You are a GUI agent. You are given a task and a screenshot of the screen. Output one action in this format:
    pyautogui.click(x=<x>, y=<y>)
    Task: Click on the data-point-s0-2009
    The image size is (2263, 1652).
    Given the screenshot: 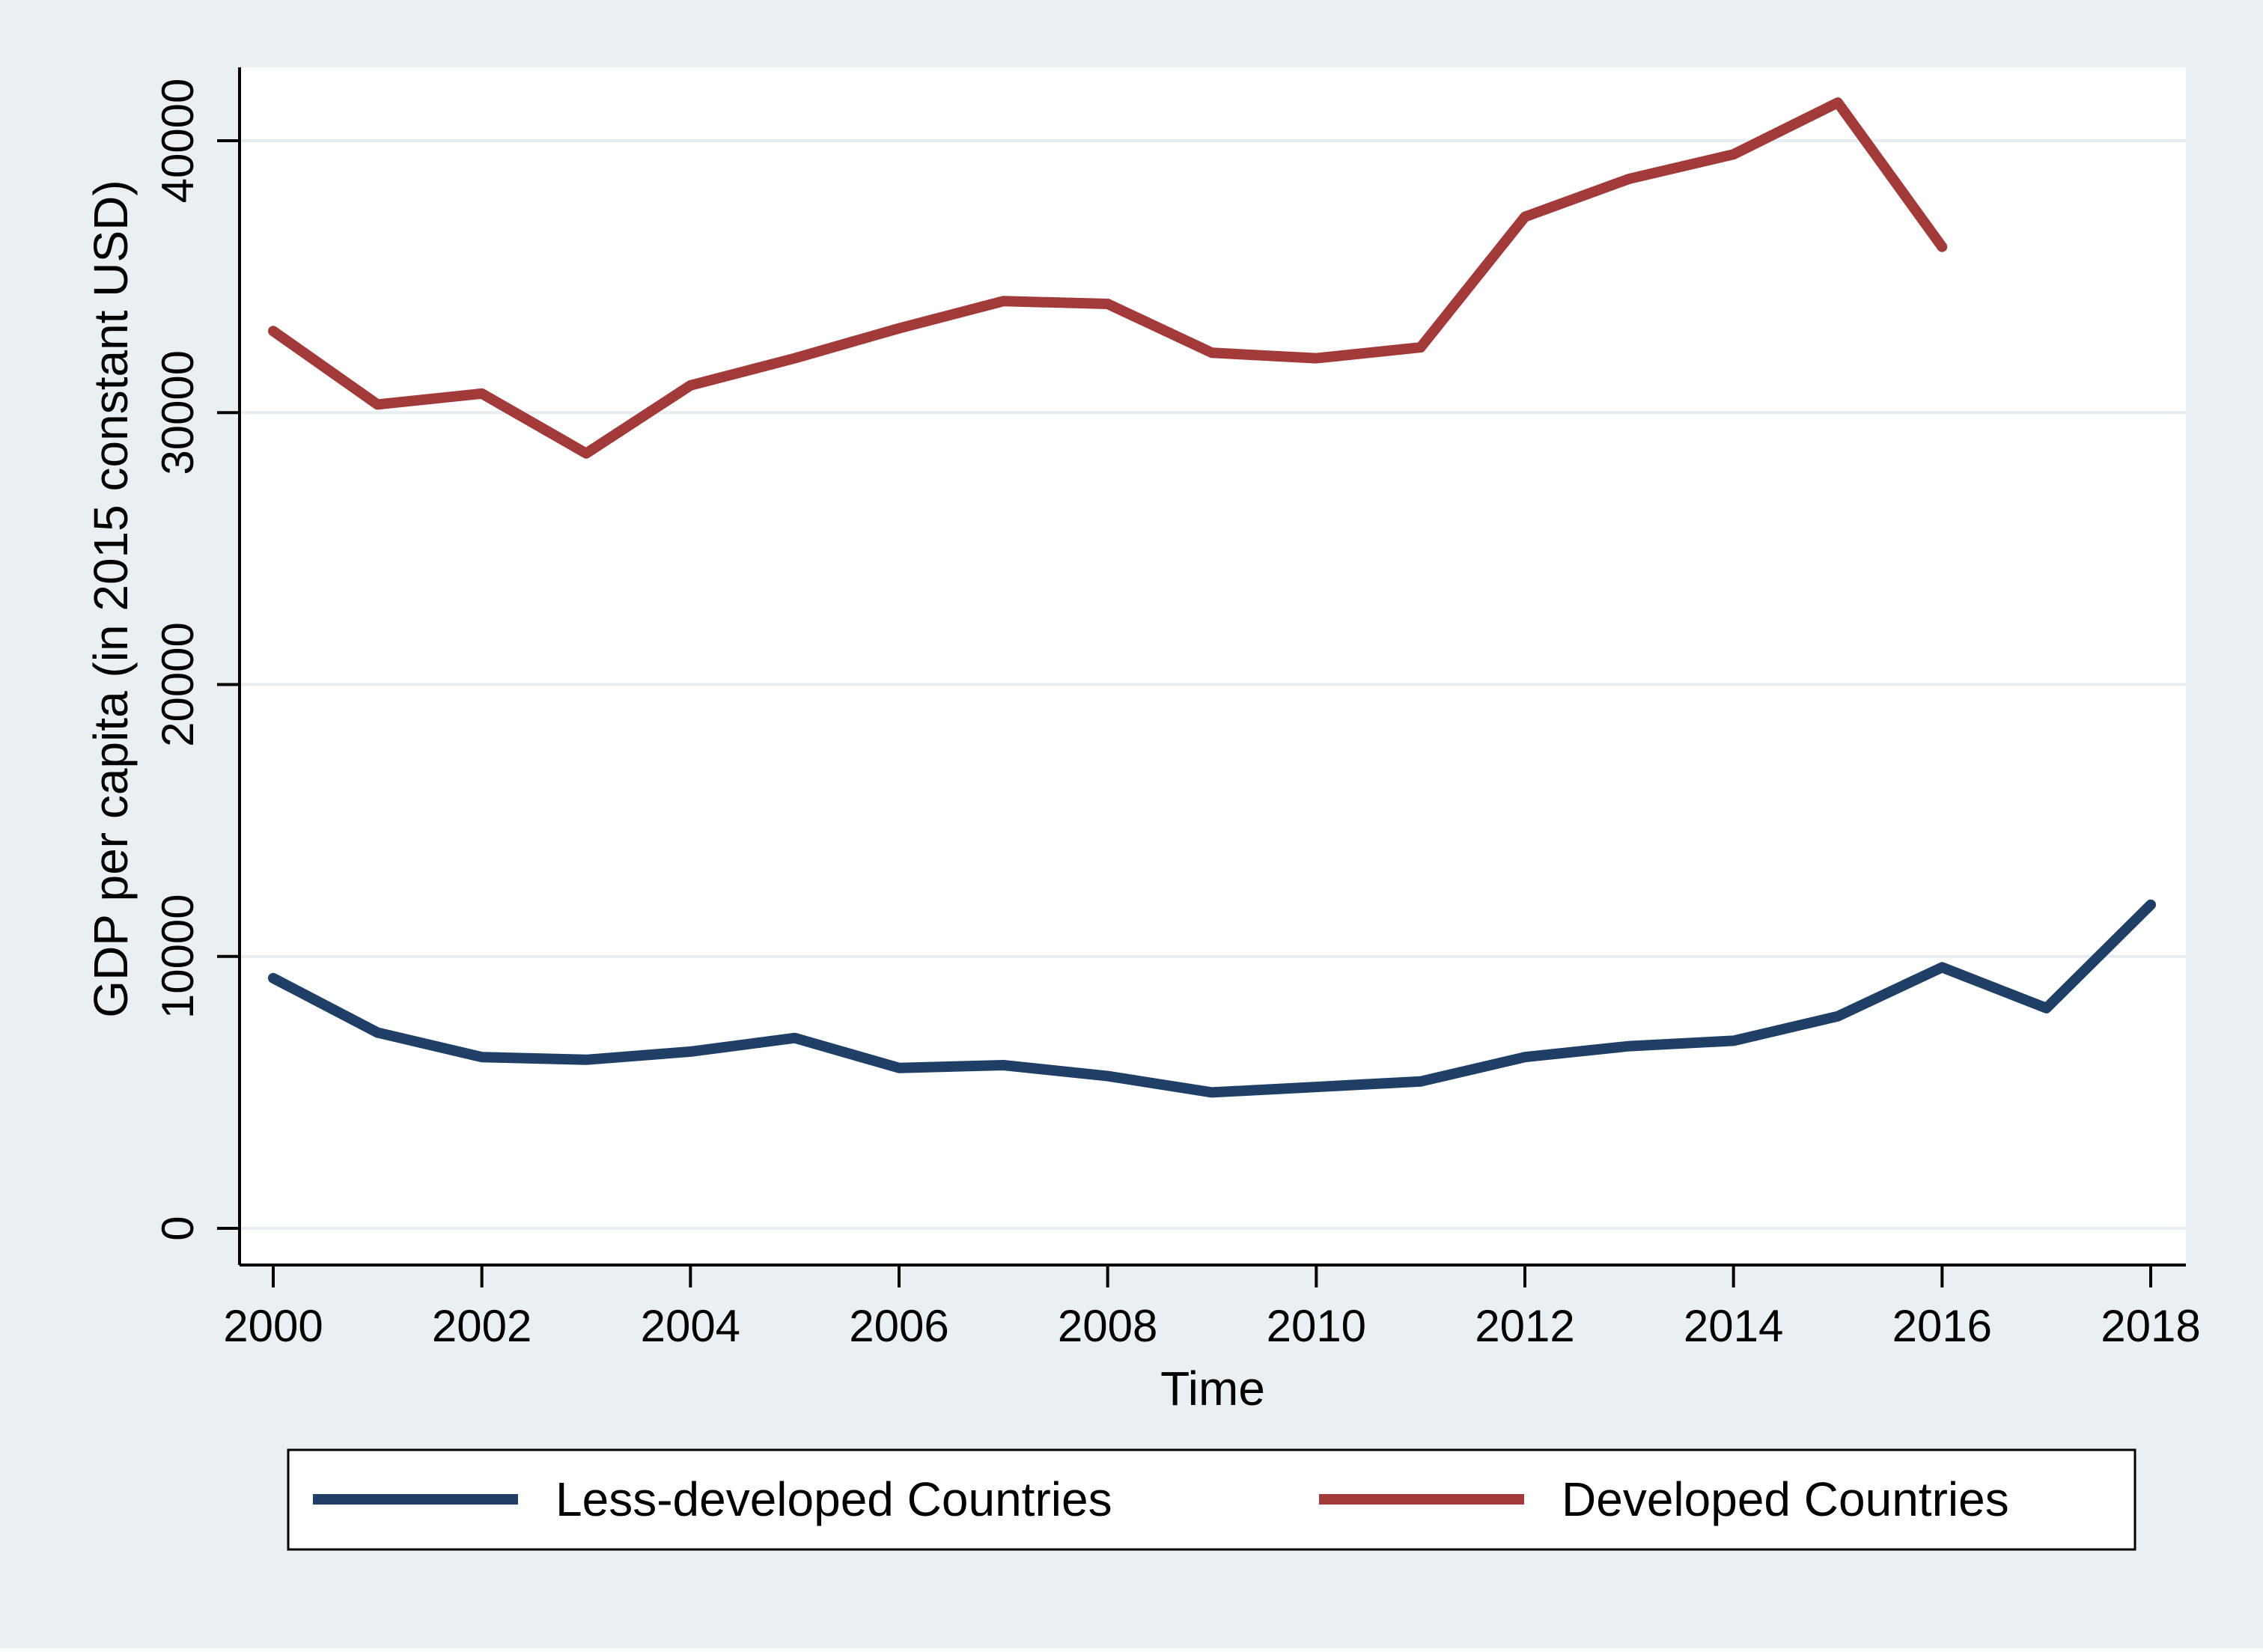 What is the action you would take?
    pyautogui.click(x=1212, y=1092)
    